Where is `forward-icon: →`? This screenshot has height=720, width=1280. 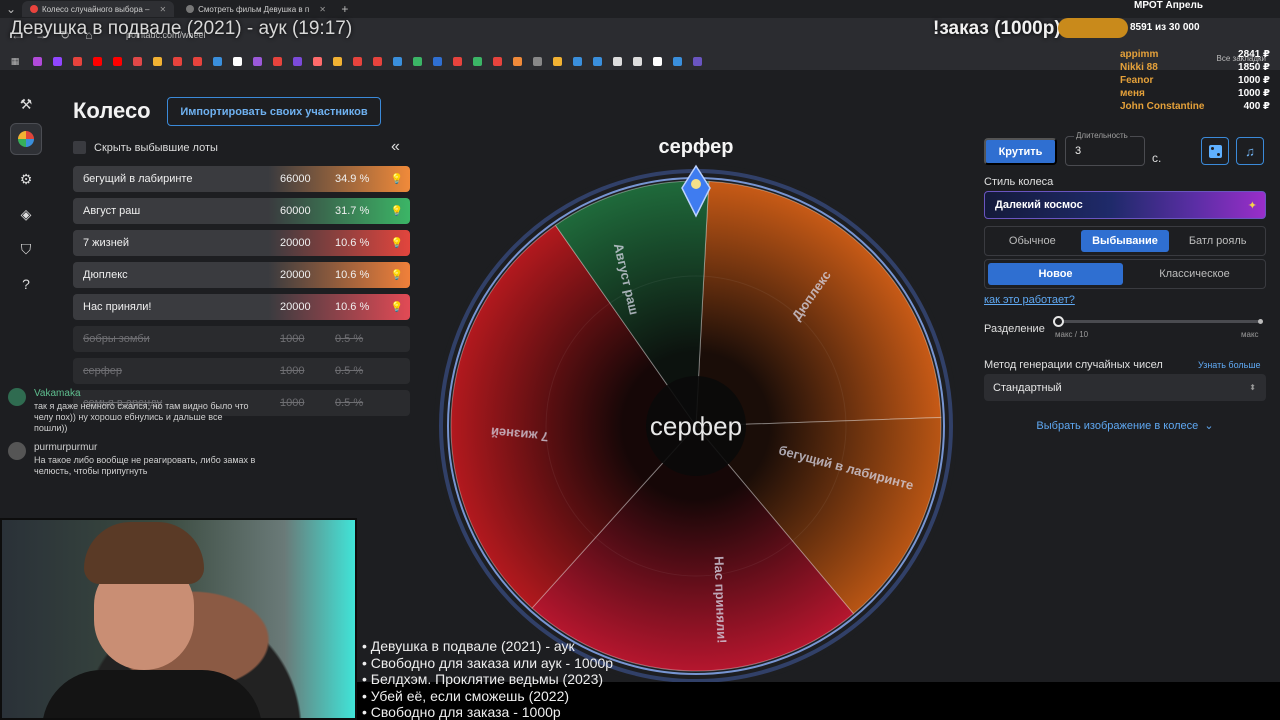 forward-icon: → is located at coordinates (41, 35).